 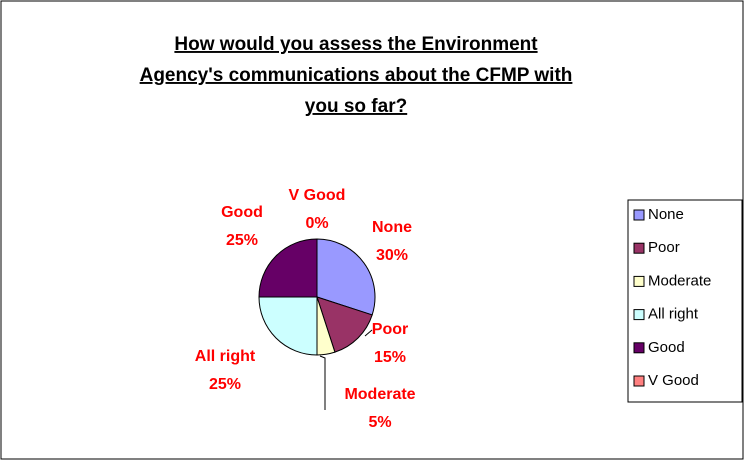 I want to click on data-label-name: Poor, so click(x=390, y=329).